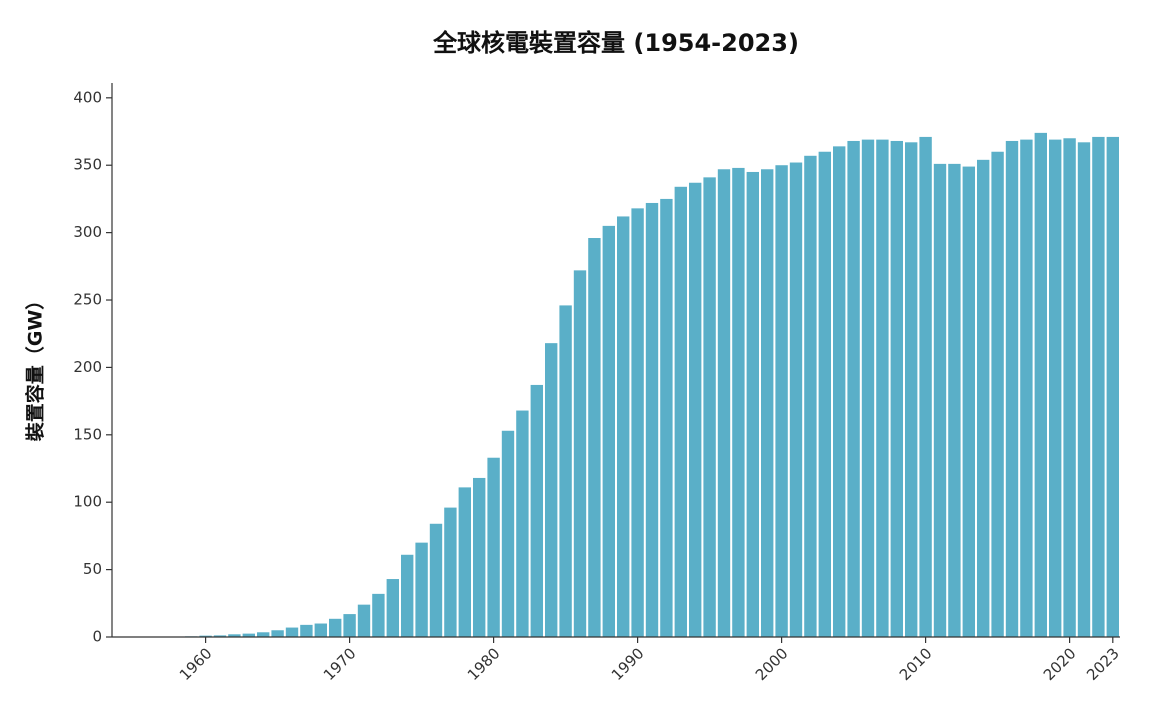 This screenshot has width=1168, height=710. What do you see at coordinates (87, 434) in the screenshot?
I see `y-tick-label: 150` at bounding box center [87, 434].